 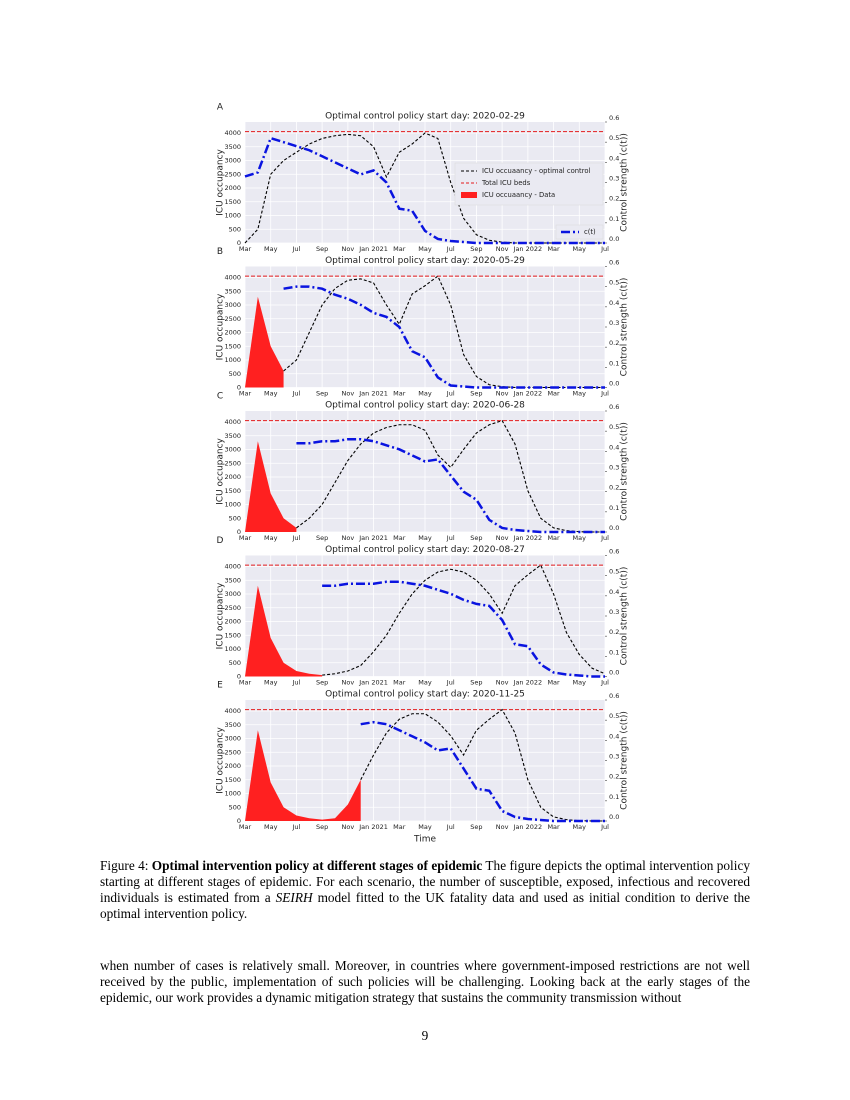 I want to click on legend-box, so click(x=579, y=232).